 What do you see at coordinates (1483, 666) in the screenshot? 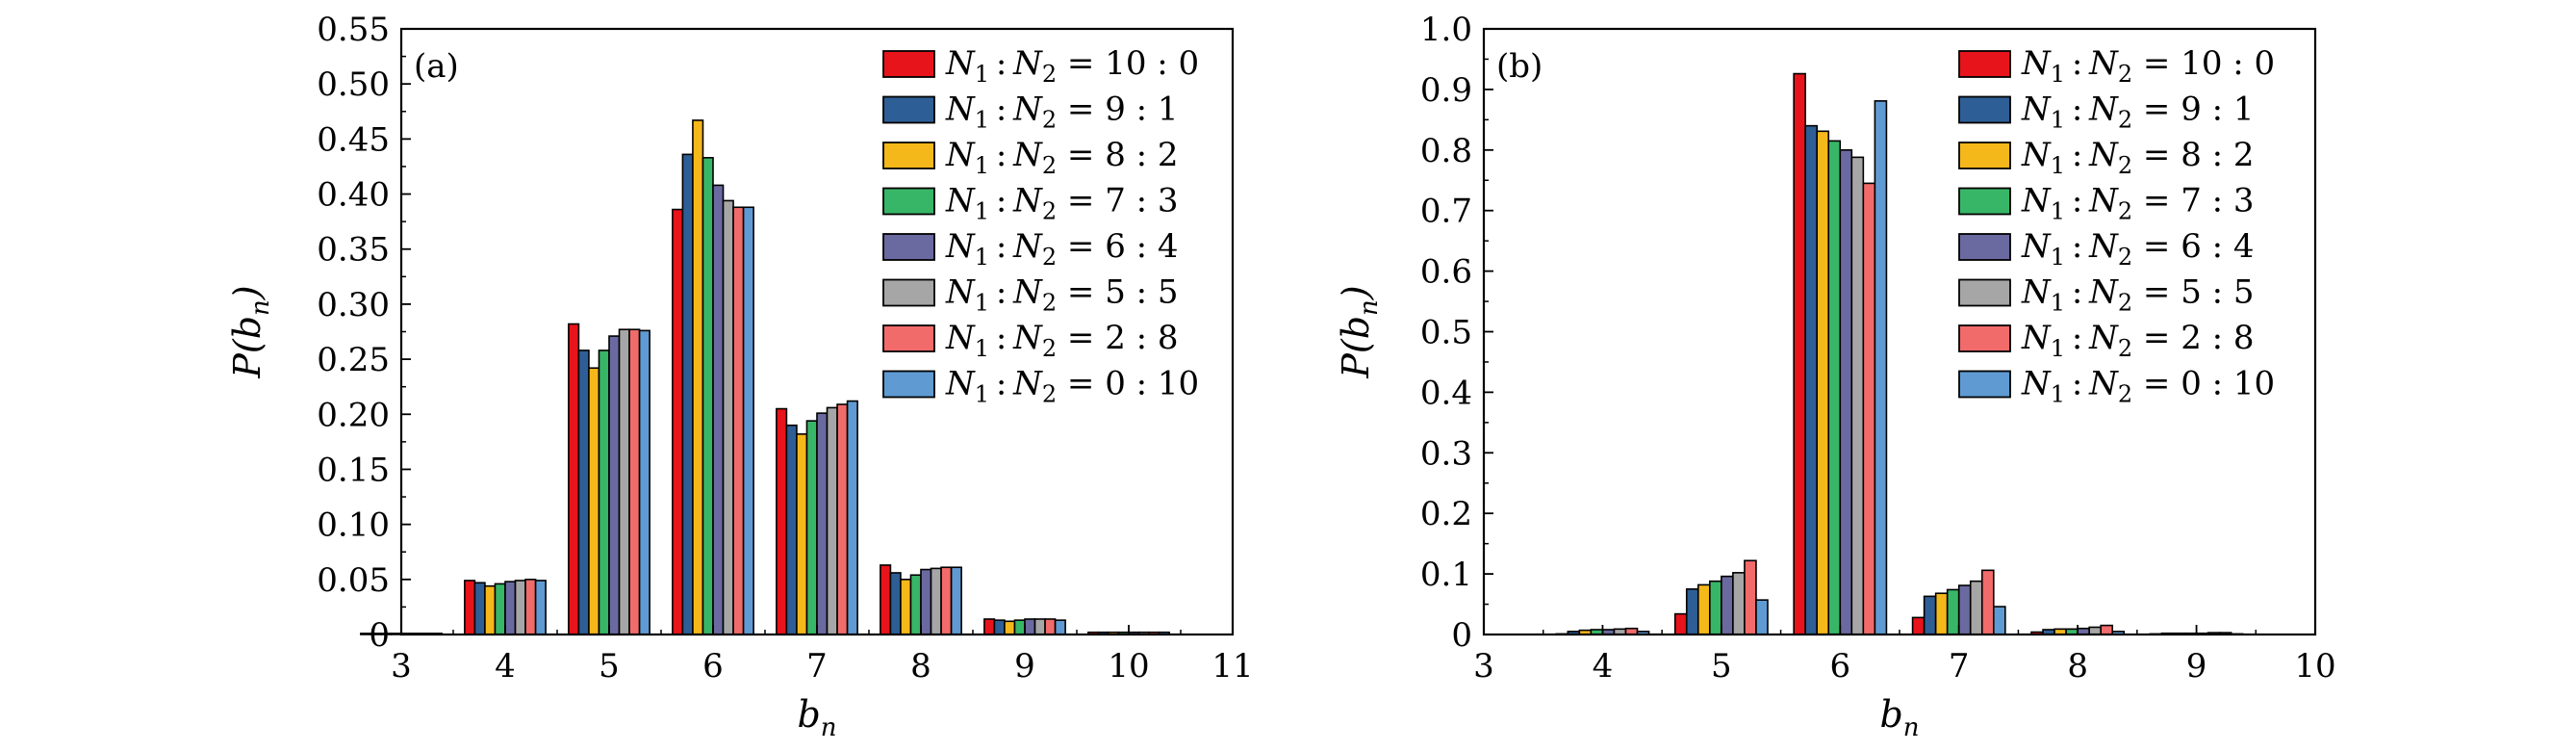
I see `panel-b-x-tick-label: 3` at bounding box center [1483, 666].